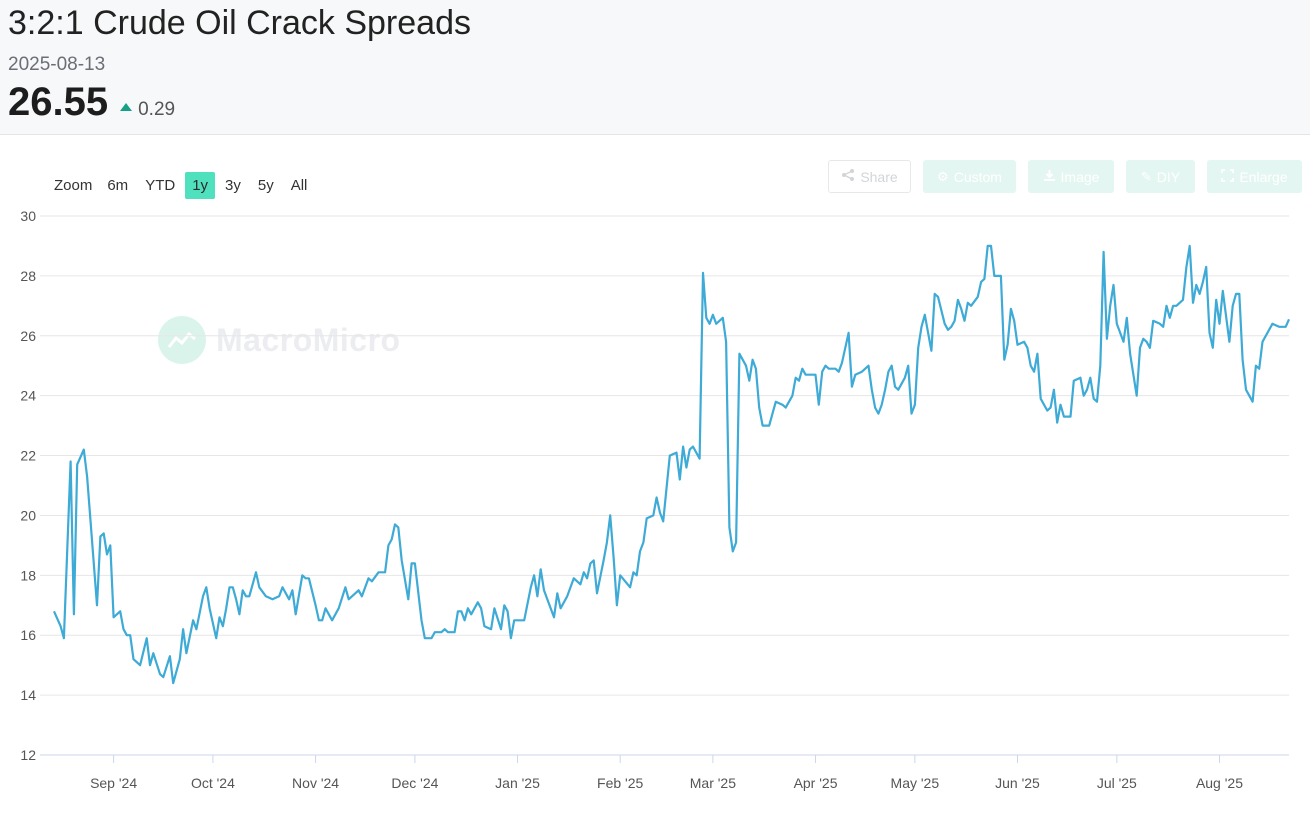 Image resolution: width=1310 pixels, height=820 pixels. I want to click on pencil-icon: ✎, so click(1146, 176).